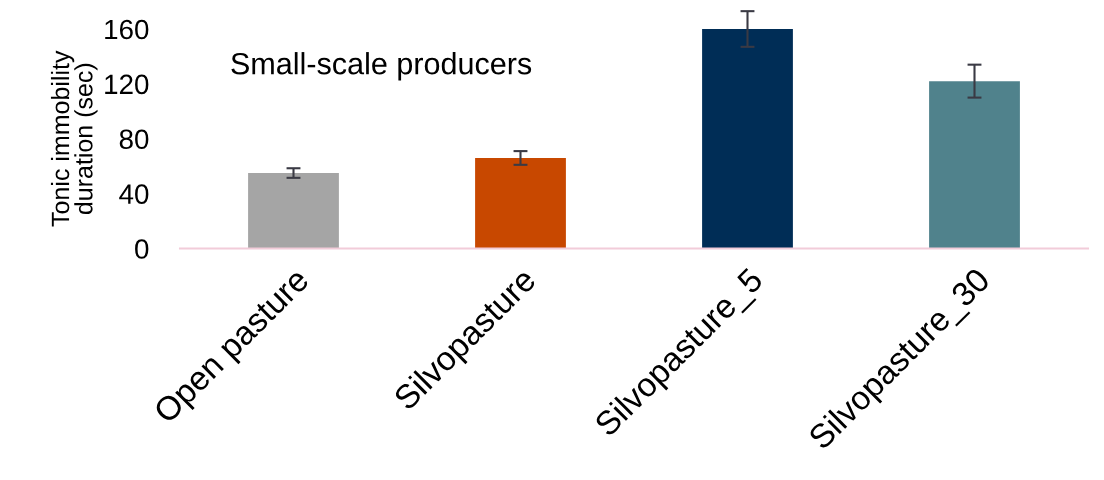  Describe the element at coordinates (134, 194) in the screenshot. I see `y-tick-label: 40` at that location.